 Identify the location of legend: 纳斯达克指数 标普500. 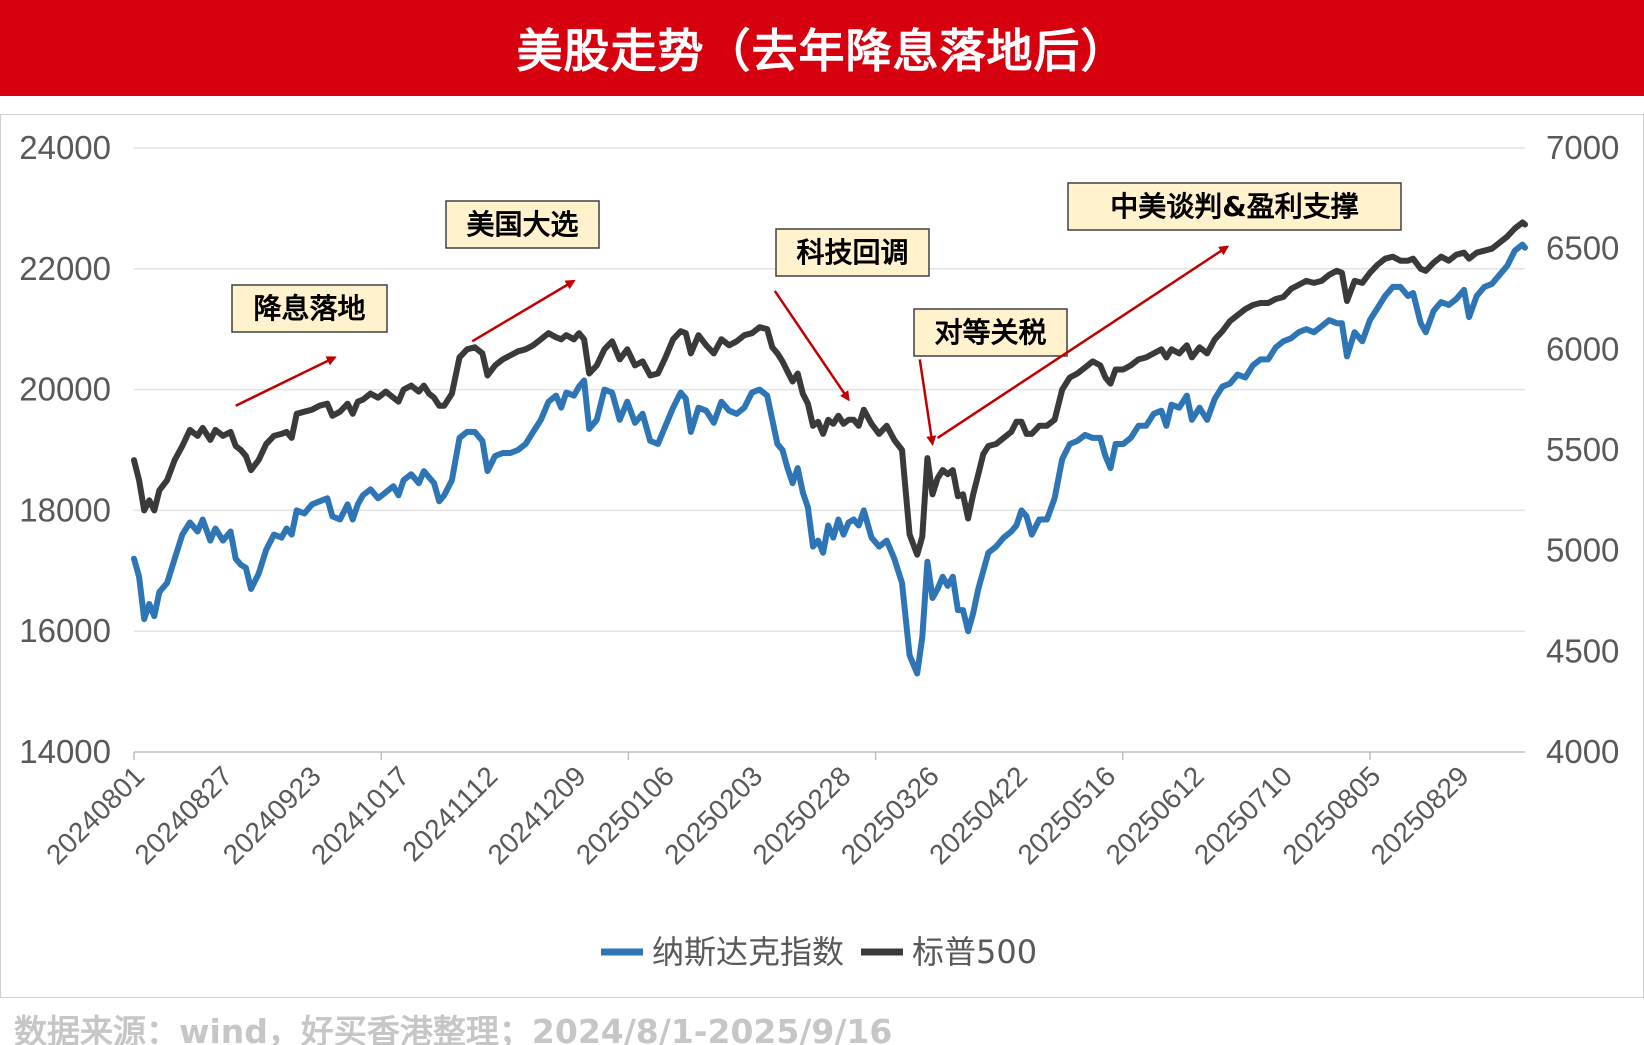
(819, 952).